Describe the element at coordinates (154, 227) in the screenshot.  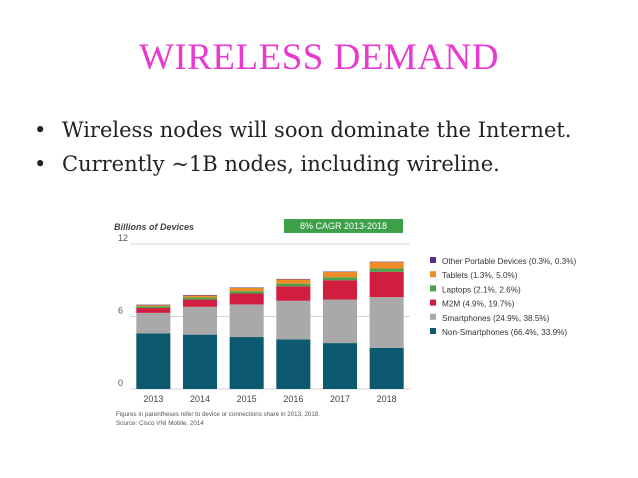
I see `y-axis-title: Billions of Devices` at that location.